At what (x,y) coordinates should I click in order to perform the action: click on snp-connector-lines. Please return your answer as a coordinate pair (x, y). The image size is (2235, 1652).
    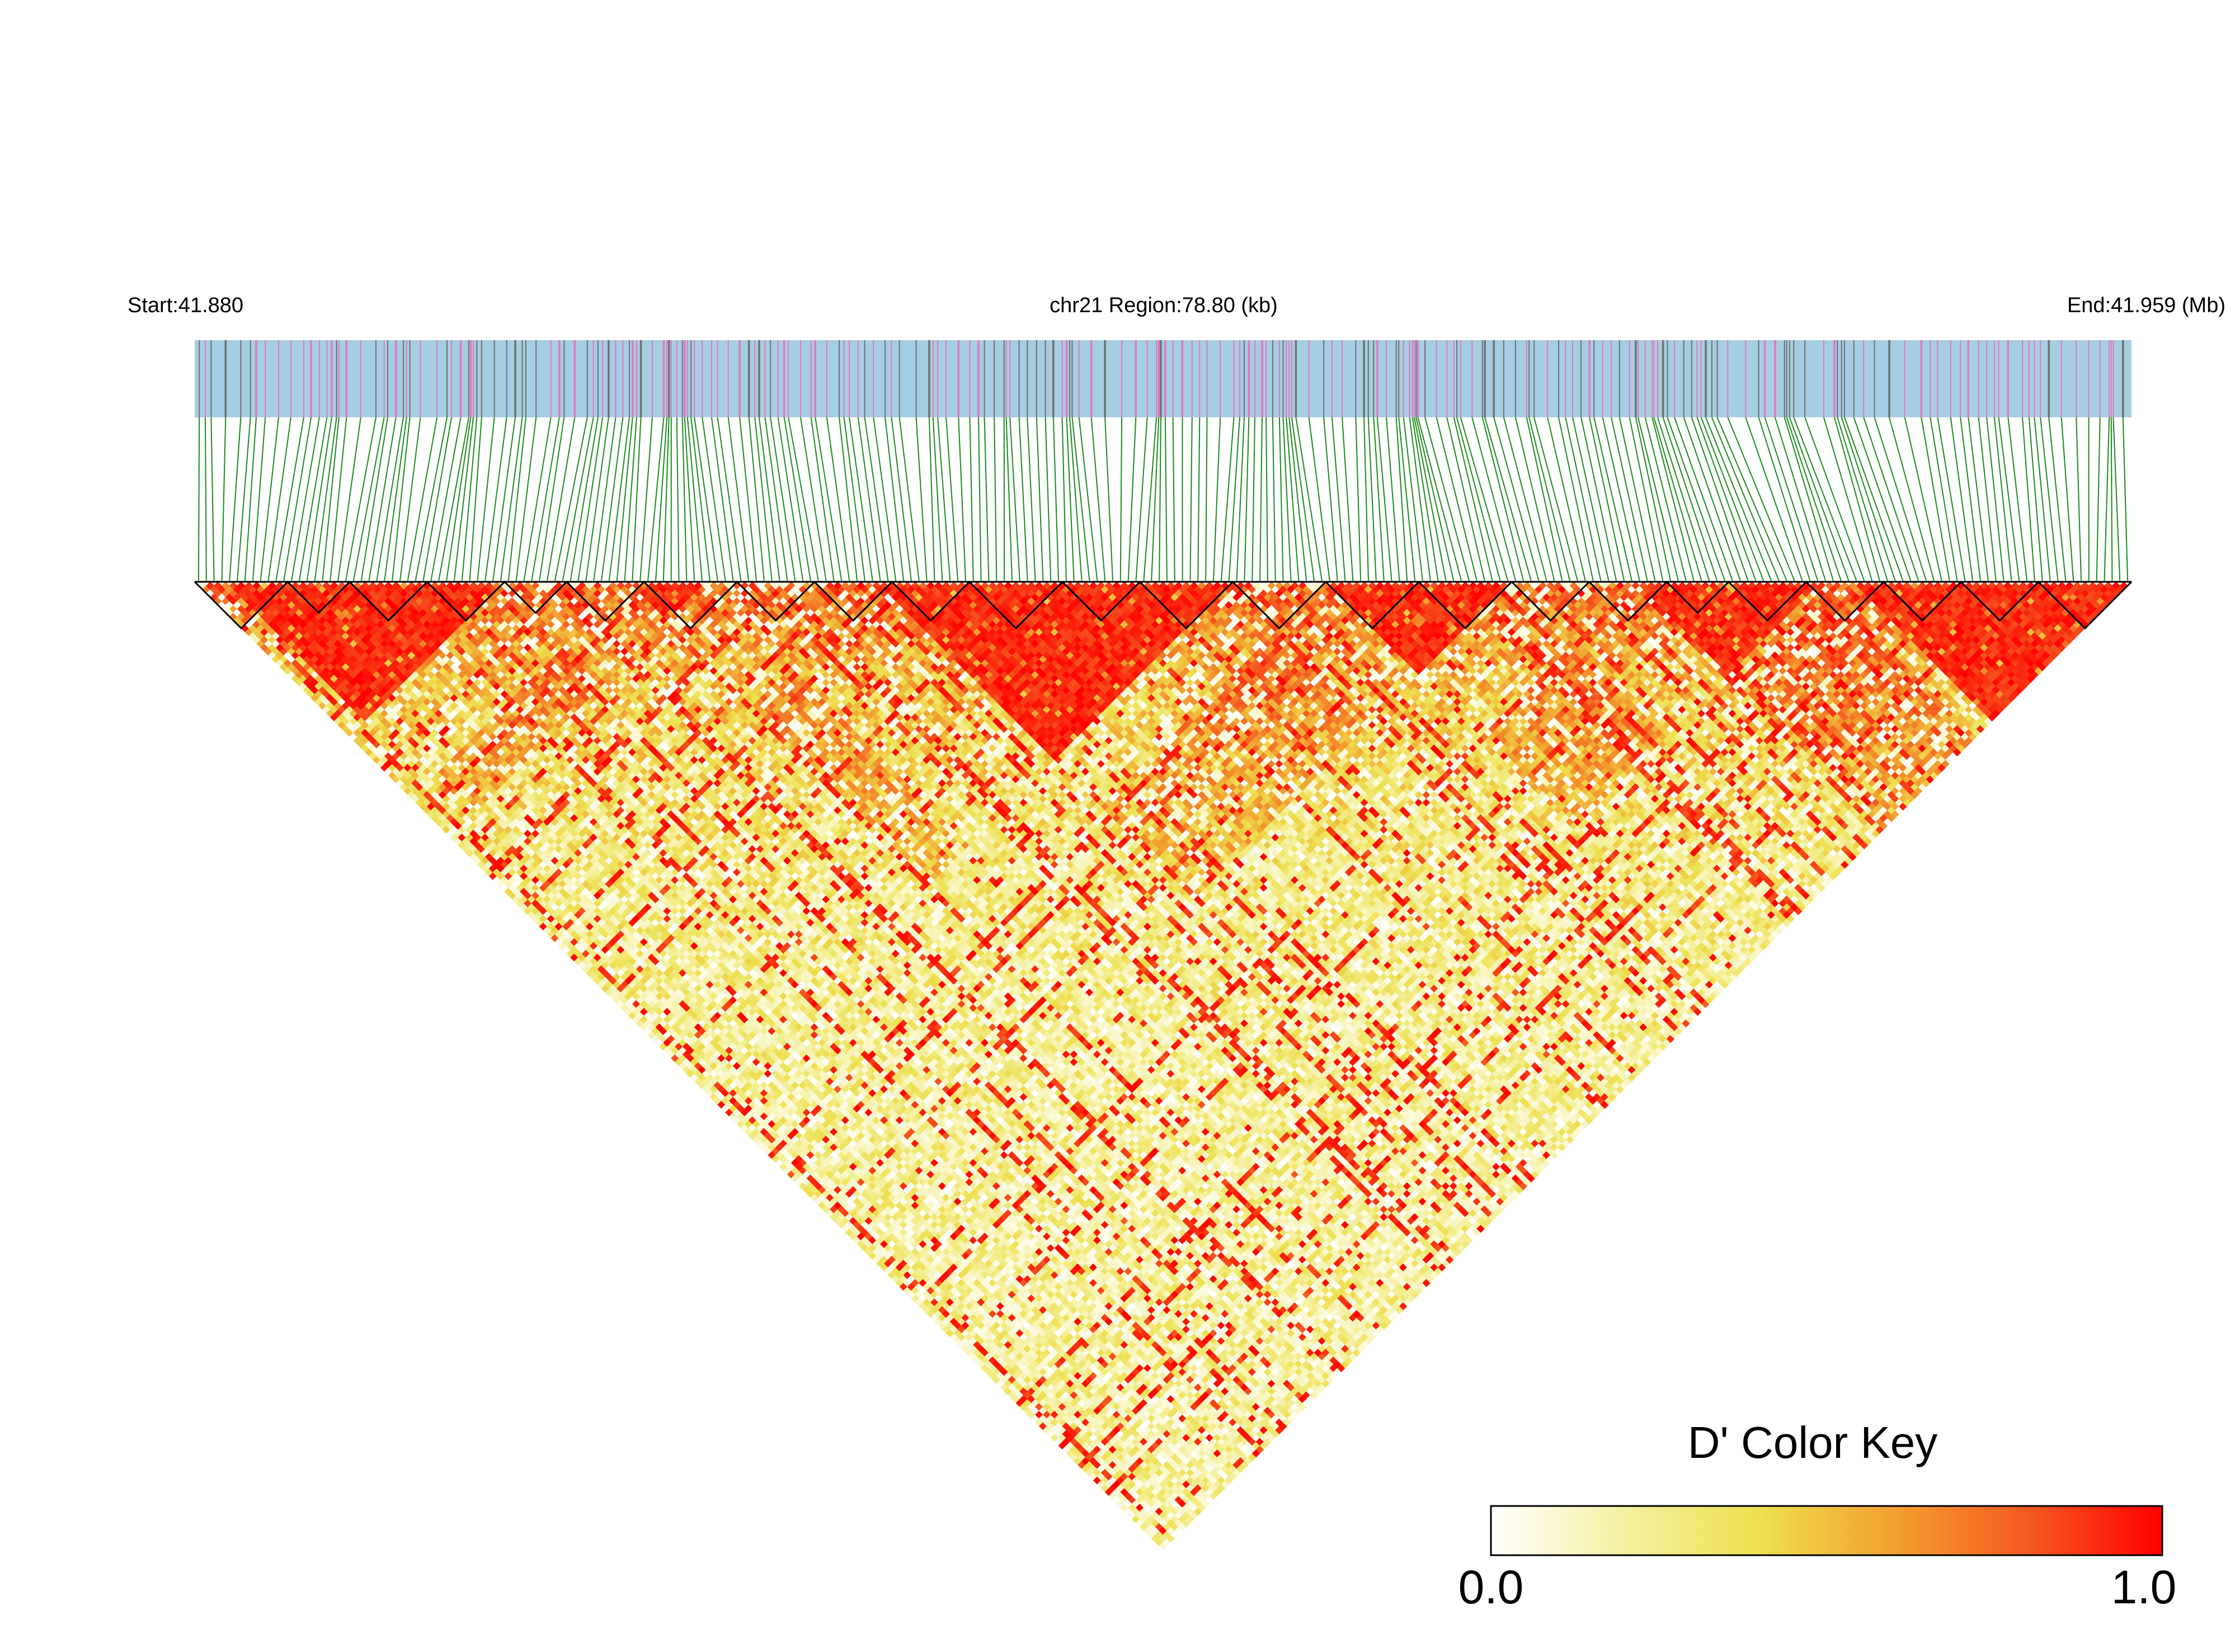
    Looking at the image, I should click on (1163, 499).